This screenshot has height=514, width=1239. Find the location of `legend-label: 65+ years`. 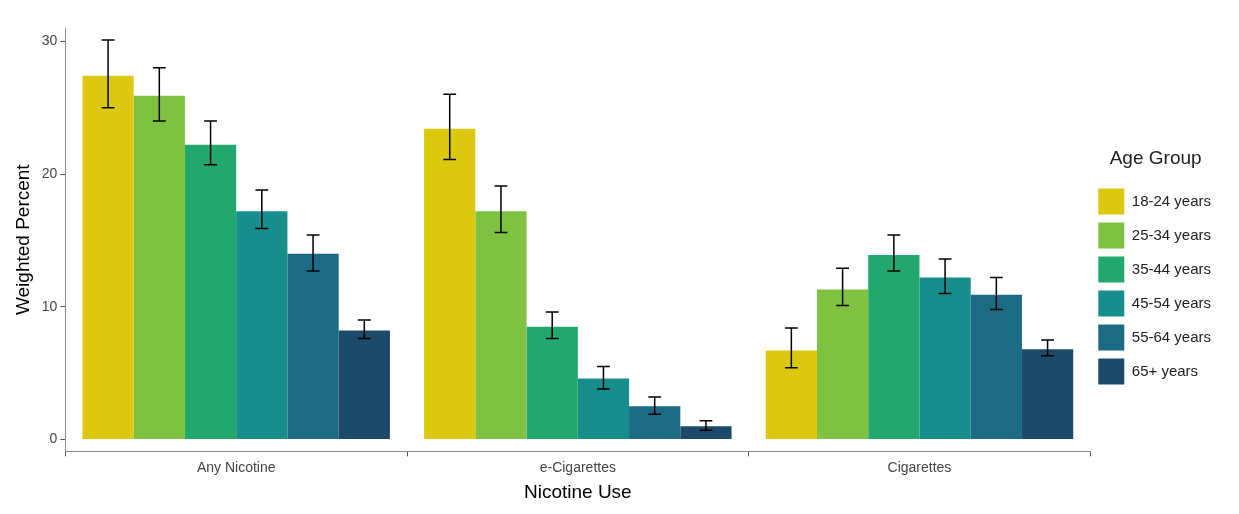

legend-label: 65+ years is located at coordinates (1165, 370).